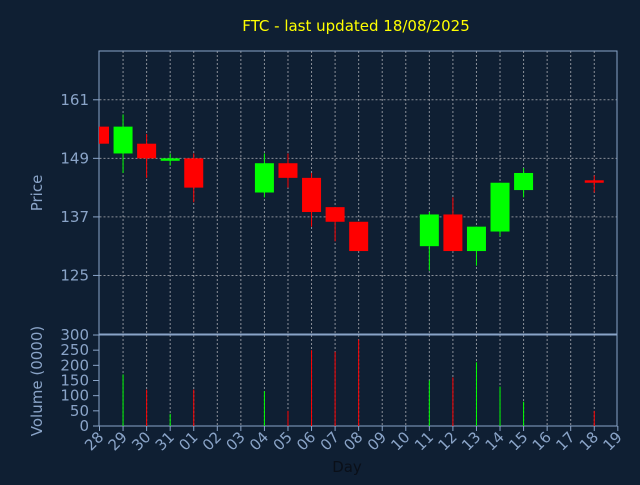 The height and width of the screenshot is (485, 640). I want to click on price-tick-label: 149, so click(74, 158).